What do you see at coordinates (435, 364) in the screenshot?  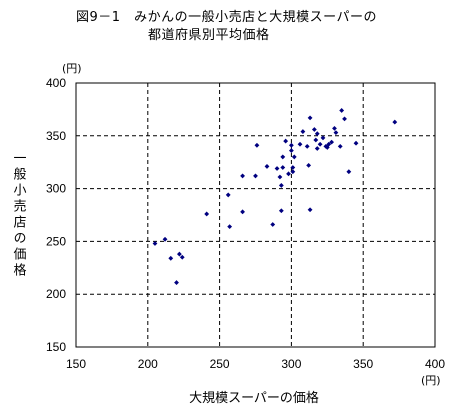 I see `x-tick-label: 400` at bounding box center [435, 364].